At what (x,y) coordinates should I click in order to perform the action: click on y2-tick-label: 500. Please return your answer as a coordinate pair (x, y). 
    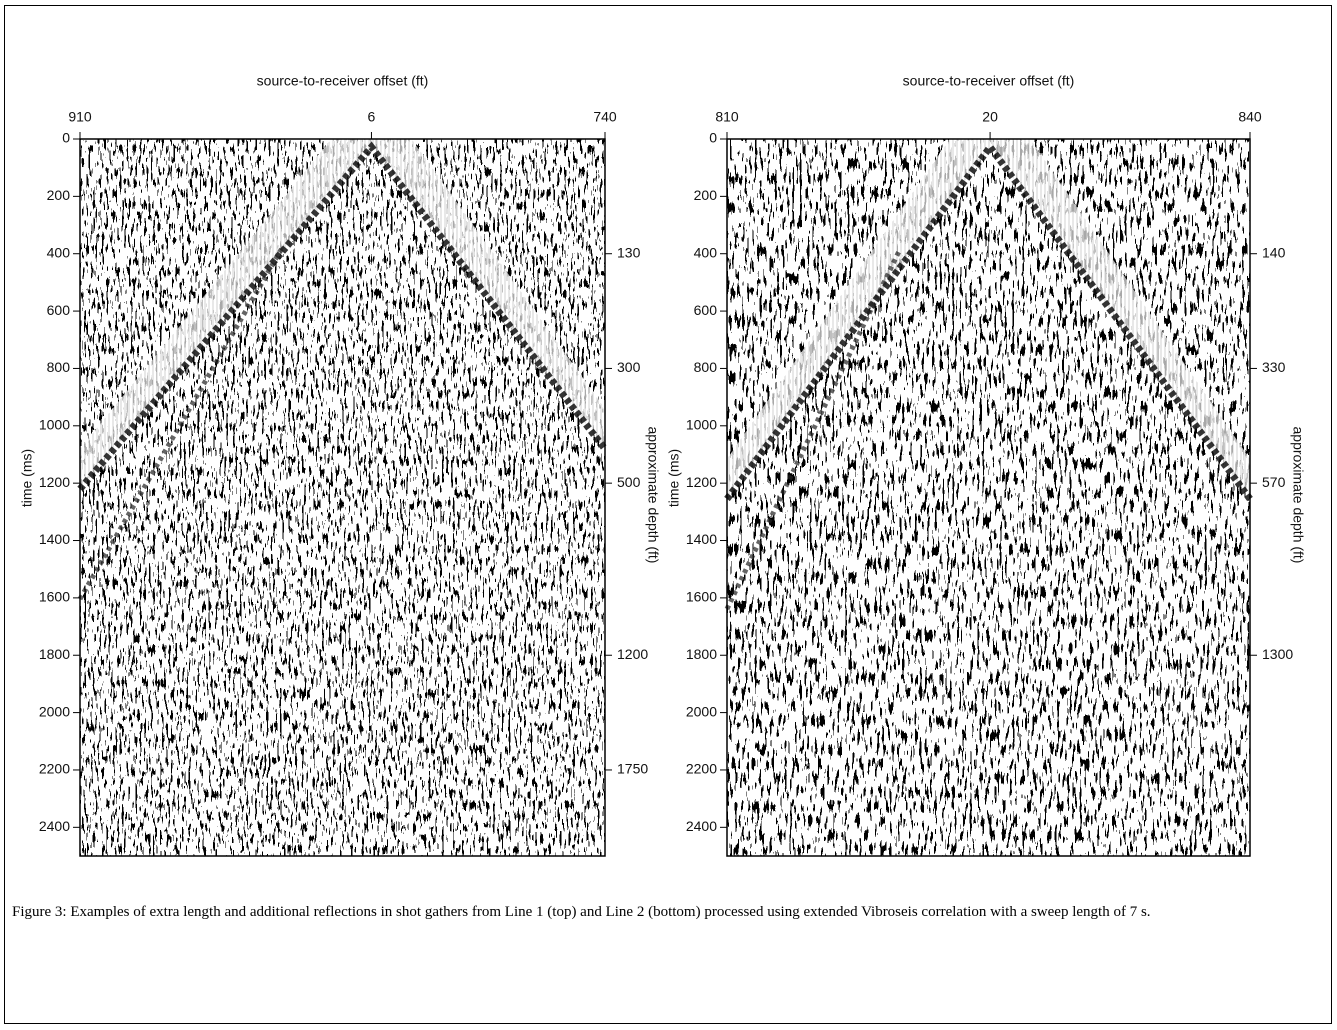
    Looking at the image, I should click on (629, 482).